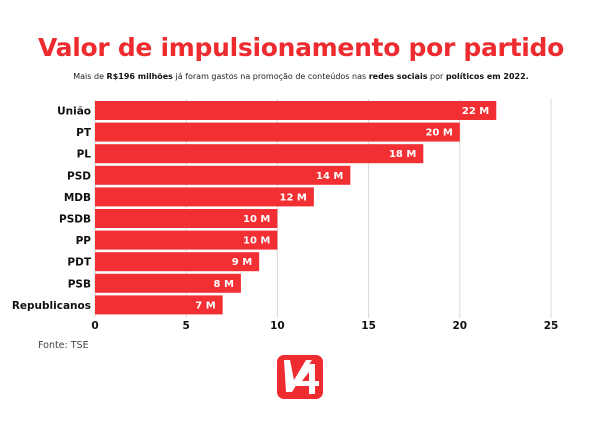  What do you see at coordinates (84, 155) in the screenshot?
I see `category-label: PL` at bounding box center [84, 155].